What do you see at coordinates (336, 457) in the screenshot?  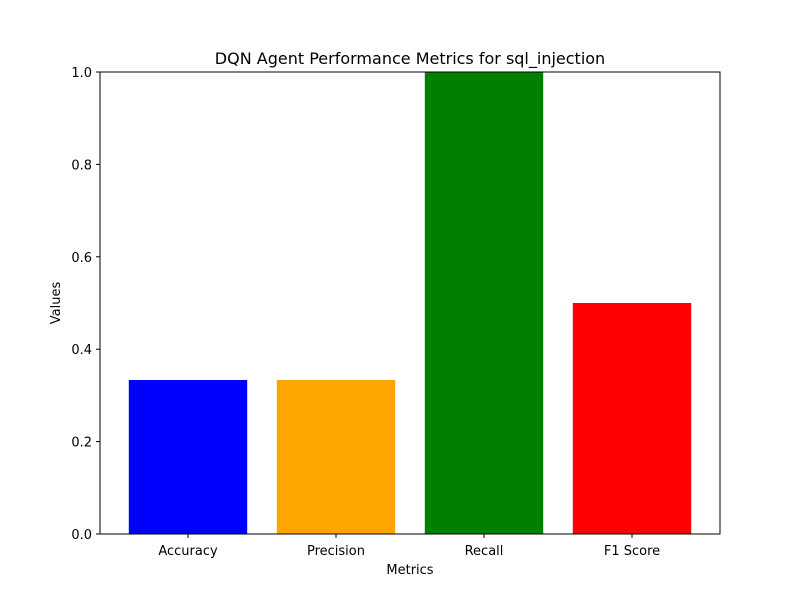 I see `bar-precision` at bounding box center [336, 457].